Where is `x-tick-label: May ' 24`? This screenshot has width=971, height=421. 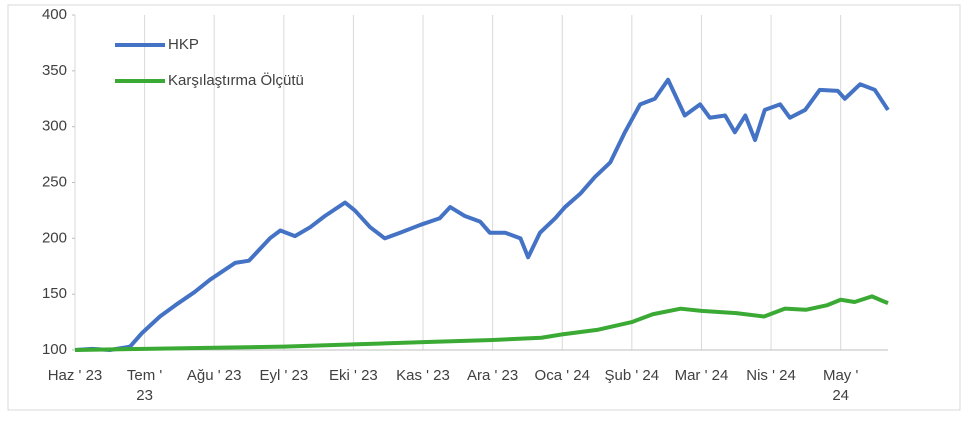
x-tick-label: May ' 24 is located at coordinates (840, 385).